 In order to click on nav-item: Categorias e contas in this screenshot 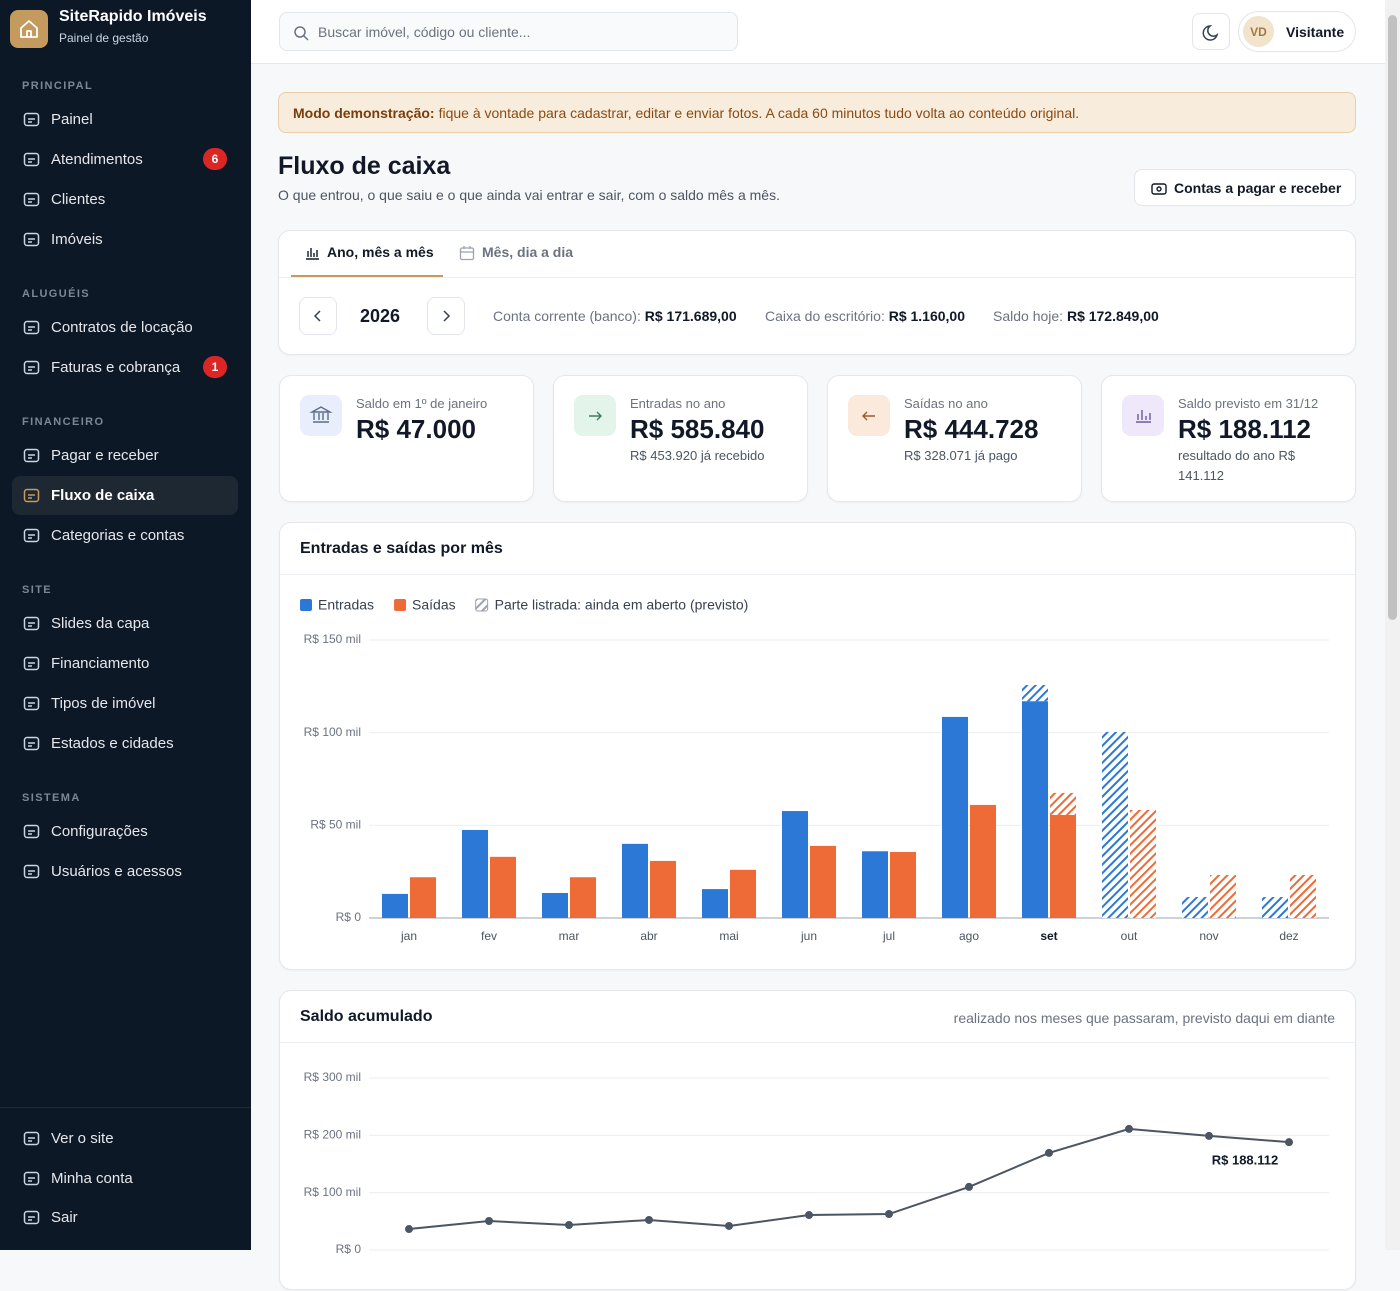, I will do `click(125, 535)`.